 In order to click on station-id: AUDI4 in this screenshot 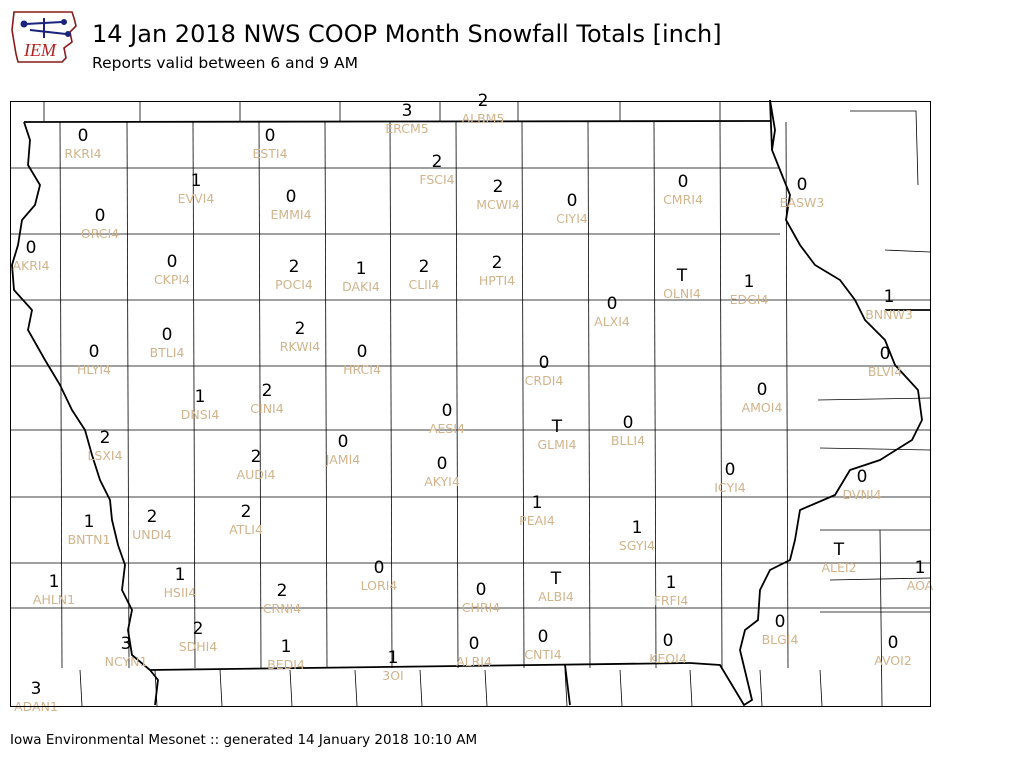, I will do `click(256, 474)`.